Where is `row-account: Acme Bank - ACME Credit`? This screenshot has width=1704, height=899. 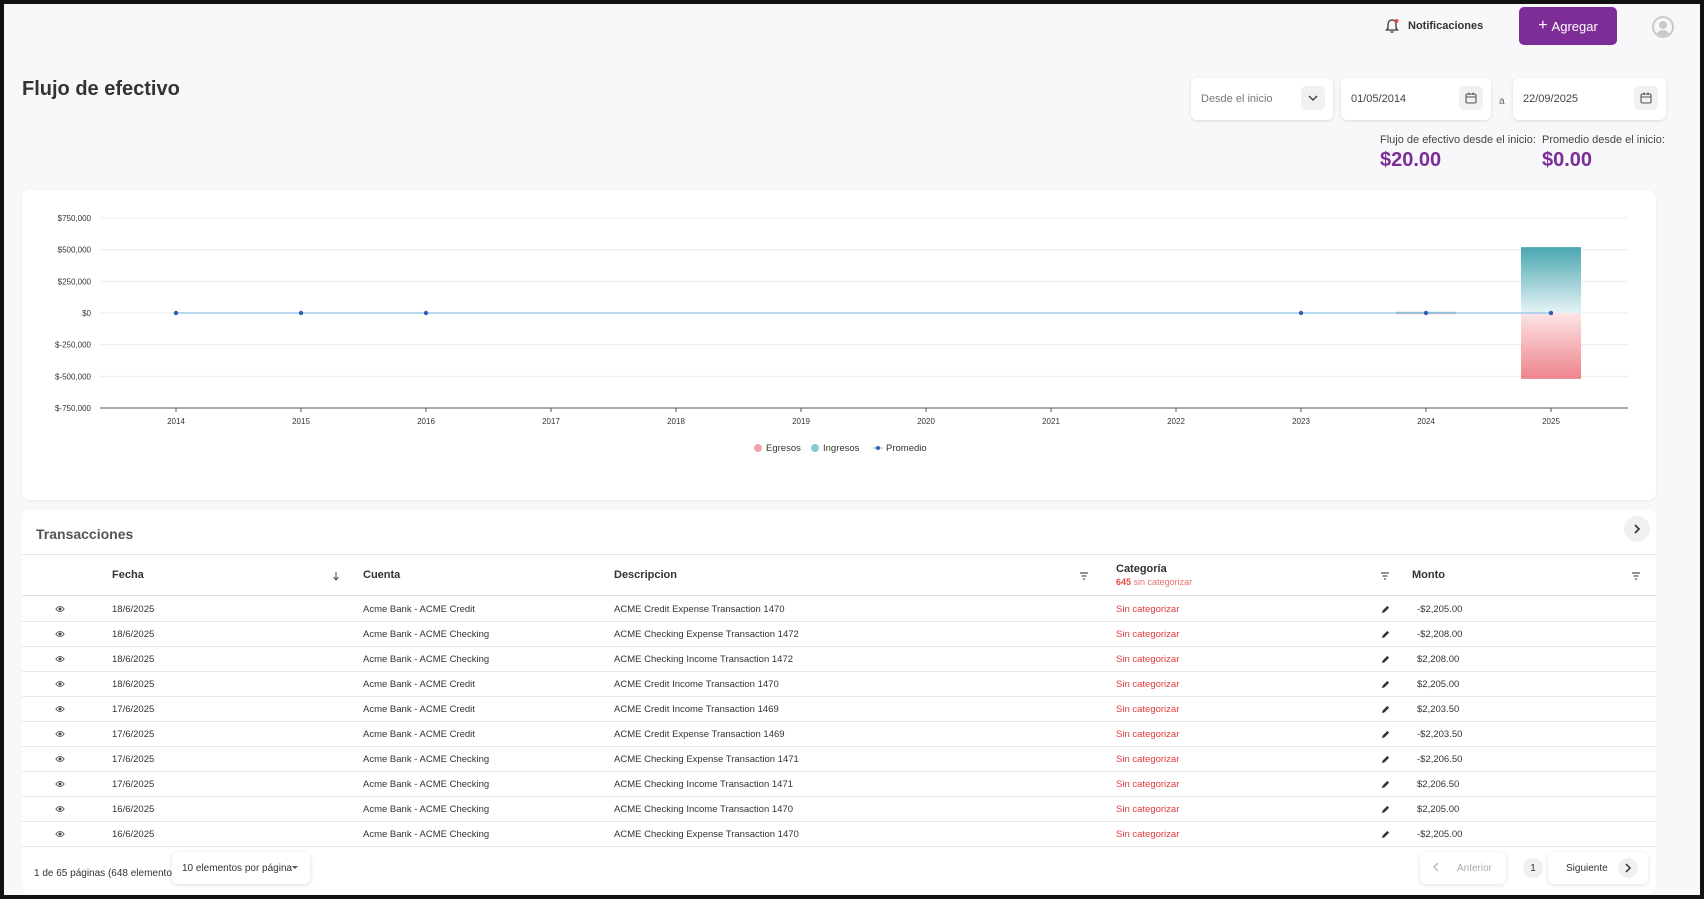 row-account: Acme Bank - ACME Credit is located at coordinates (419, 684).